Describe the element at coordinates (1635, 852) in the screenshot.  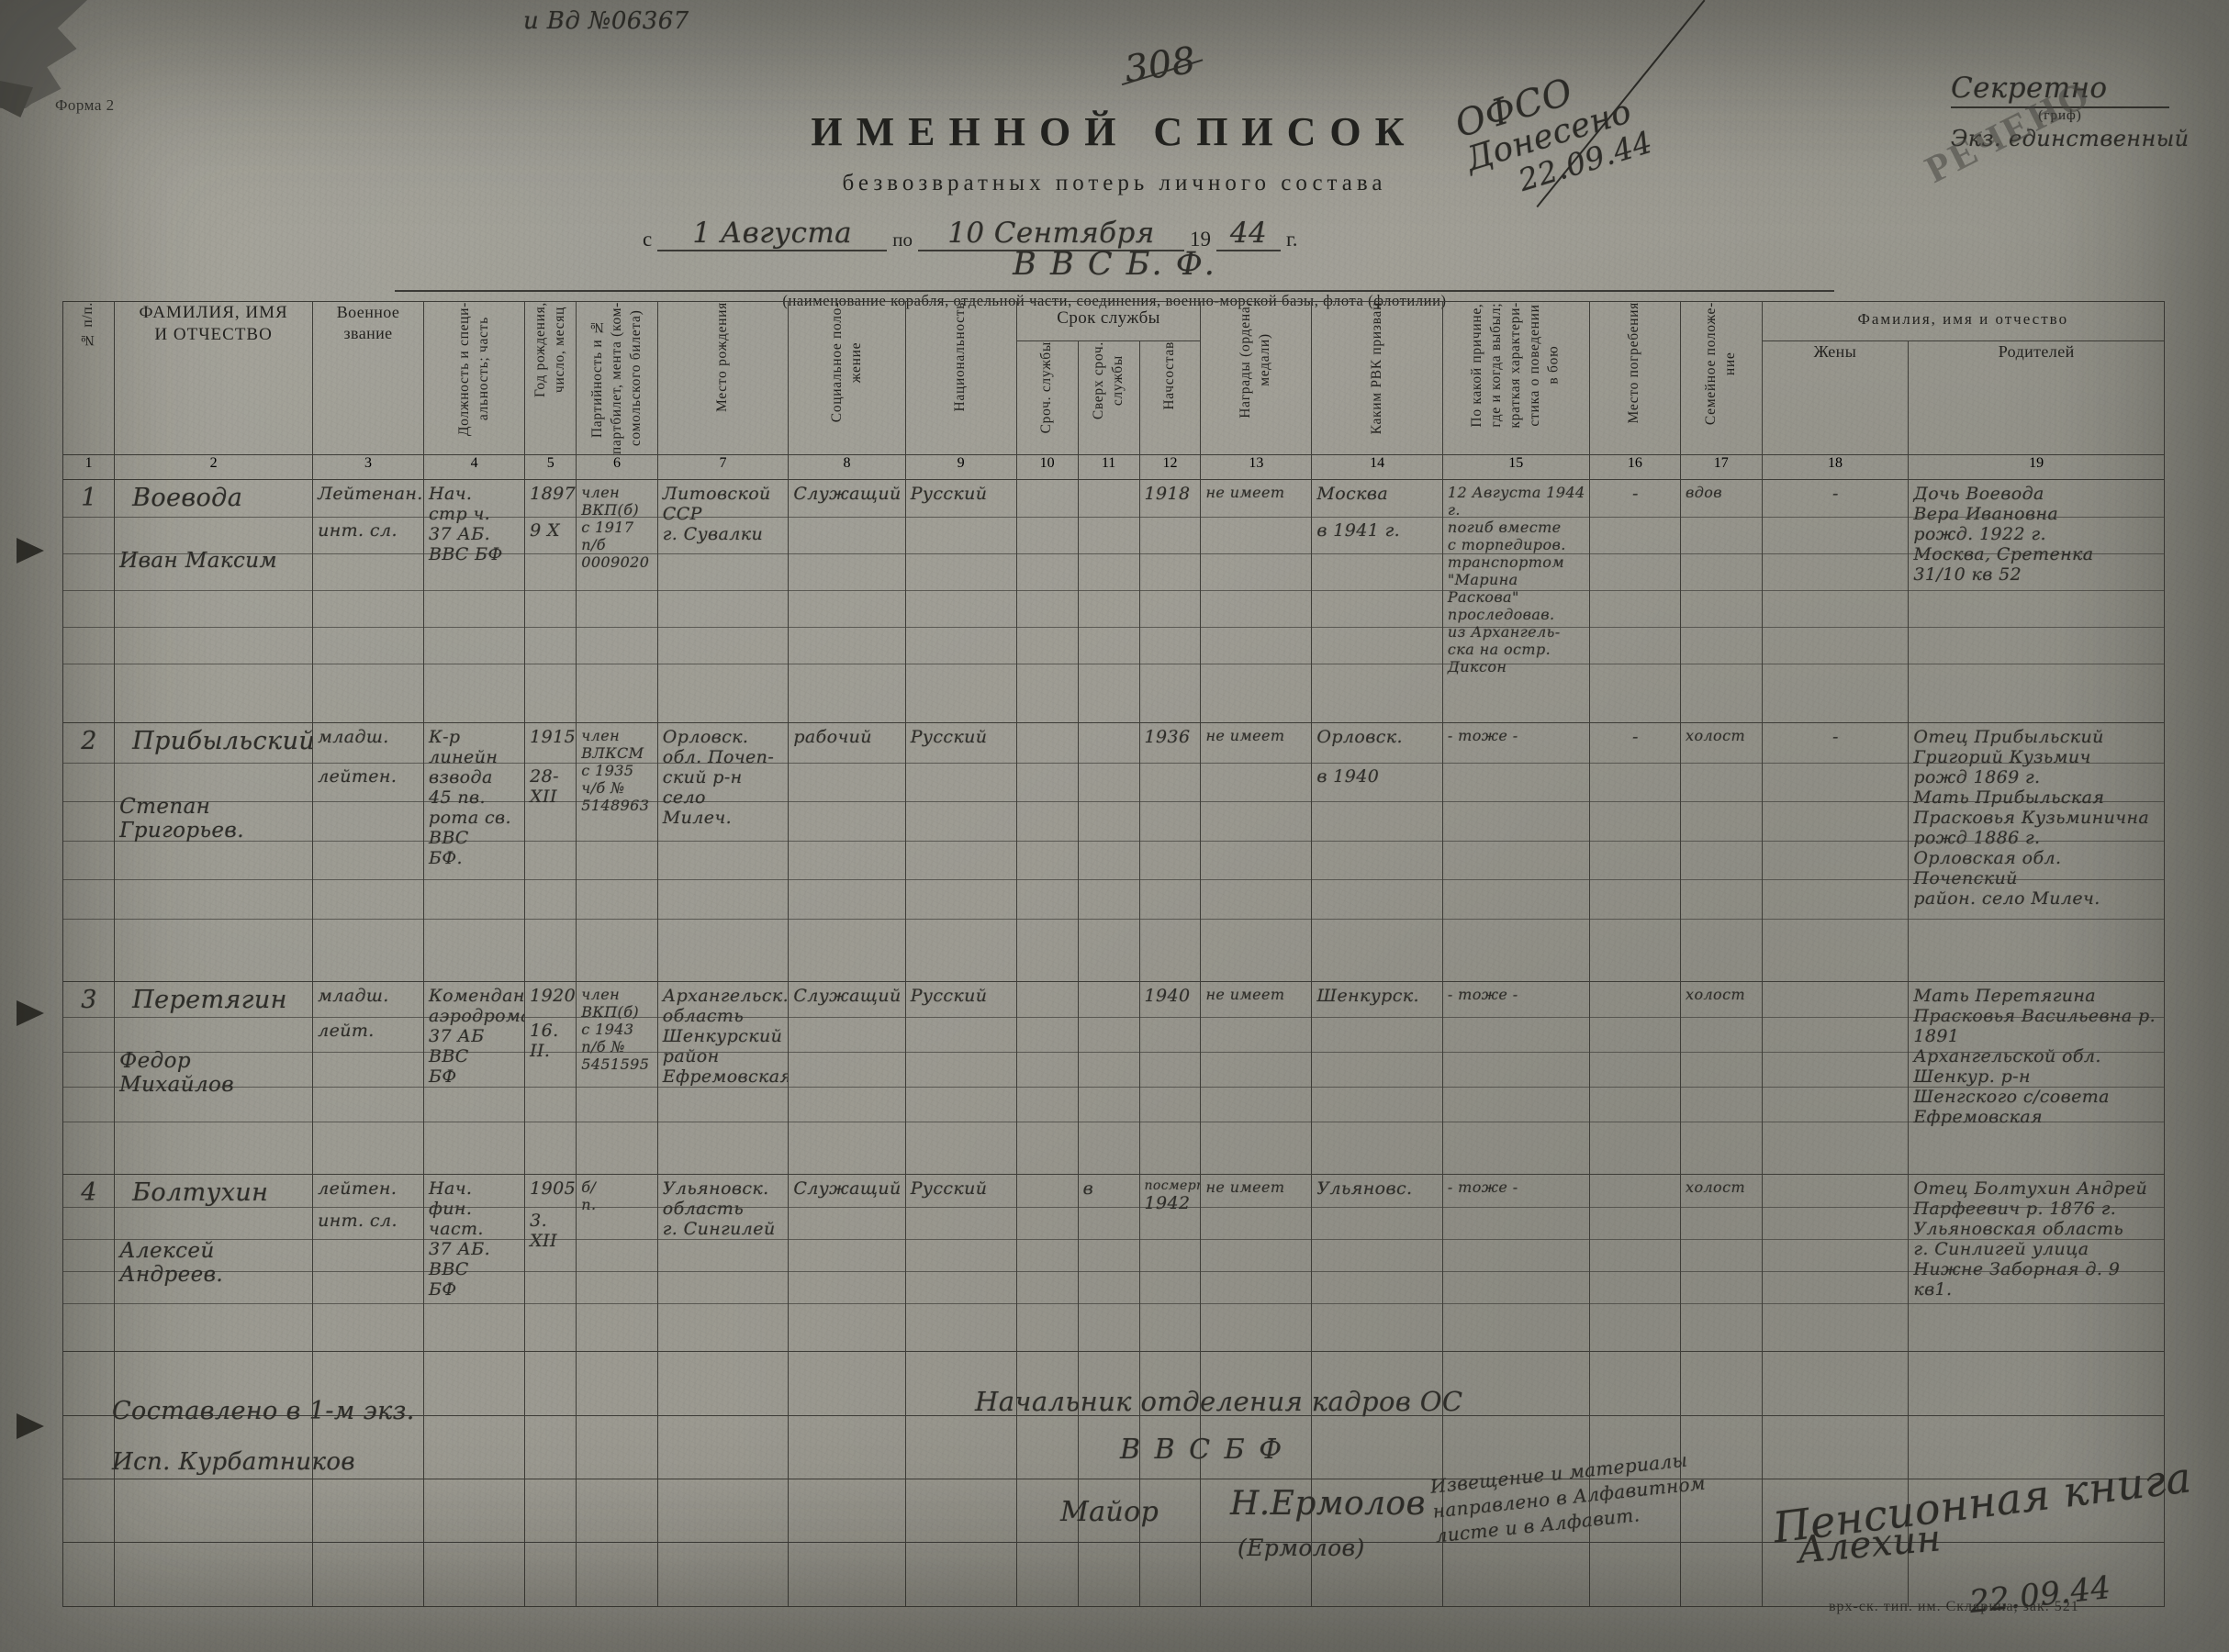
I see `cell-burial: -` at that location.